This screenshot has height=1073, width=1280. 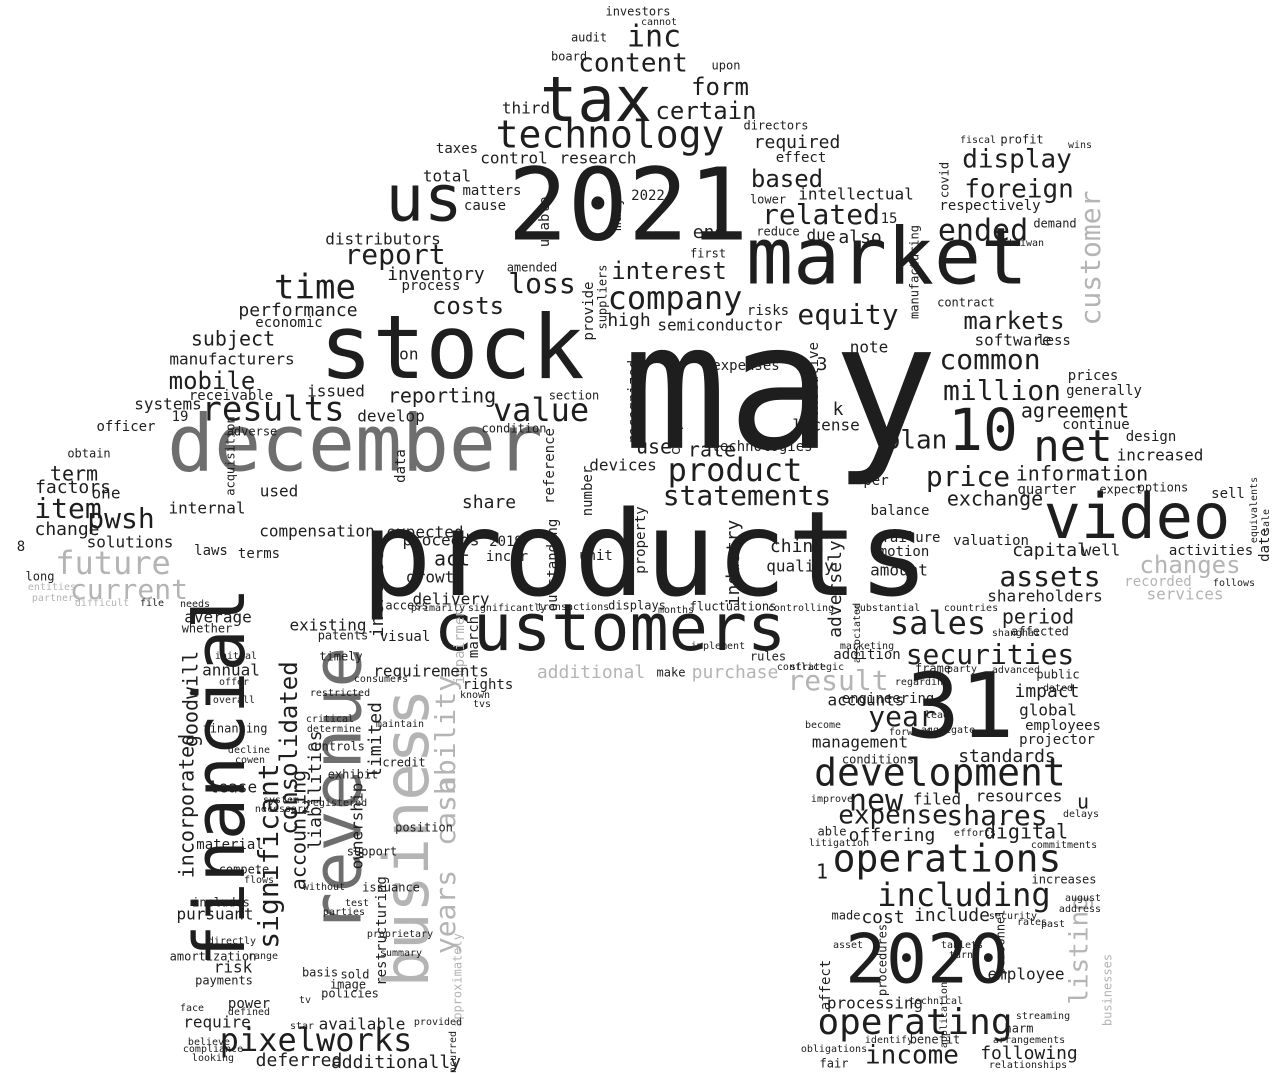 I want to click on word-report: report, so click(x=394, y=254).